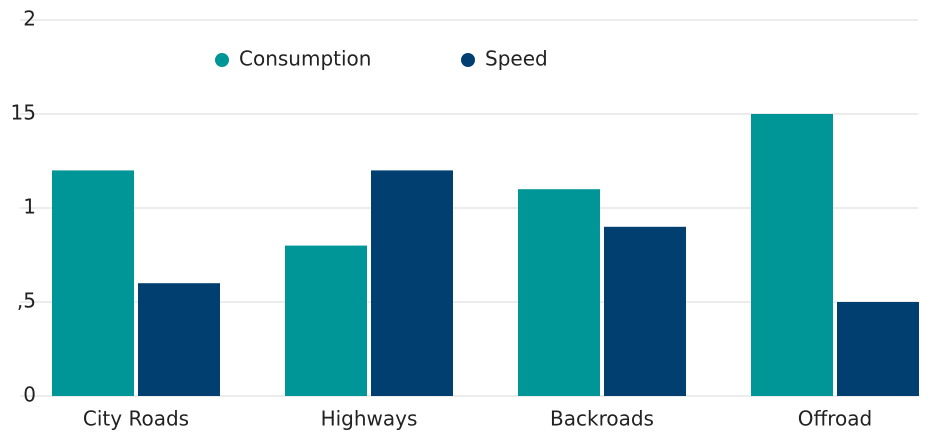  I want to click on legend-label: Speed, so click(516, 59).